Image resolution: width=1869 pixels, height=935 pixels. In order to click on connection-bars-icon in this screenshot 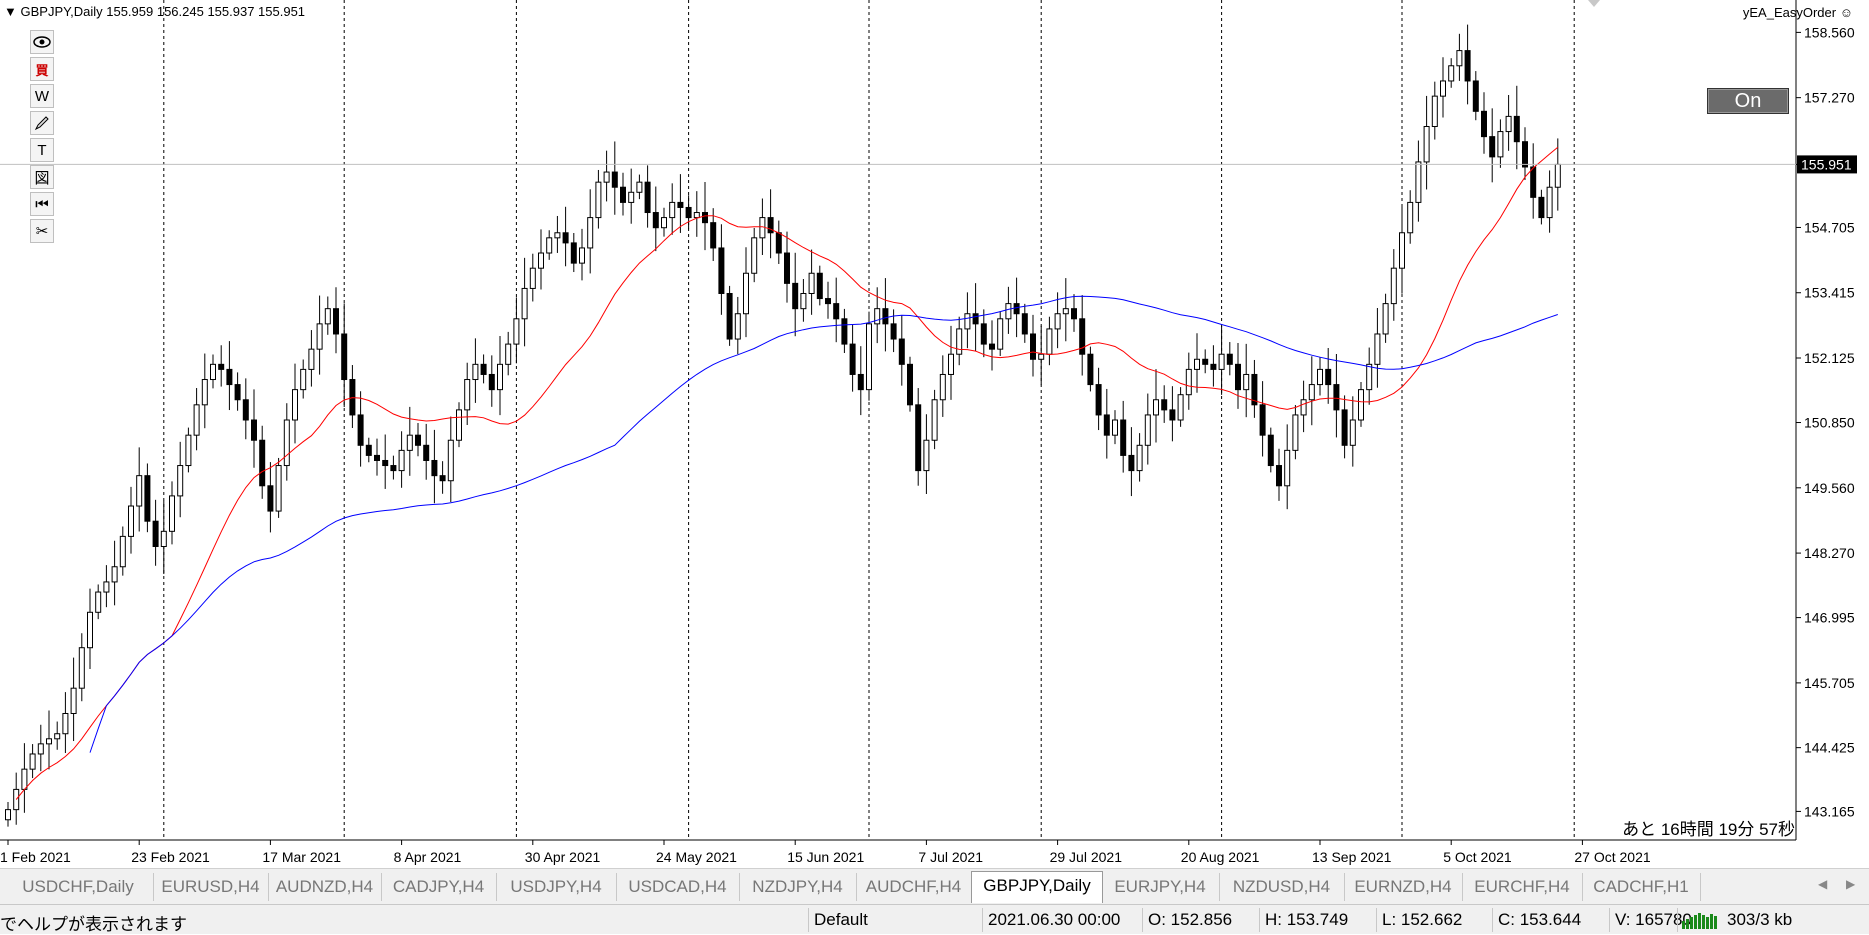, I will do `click(1702, 920)`.